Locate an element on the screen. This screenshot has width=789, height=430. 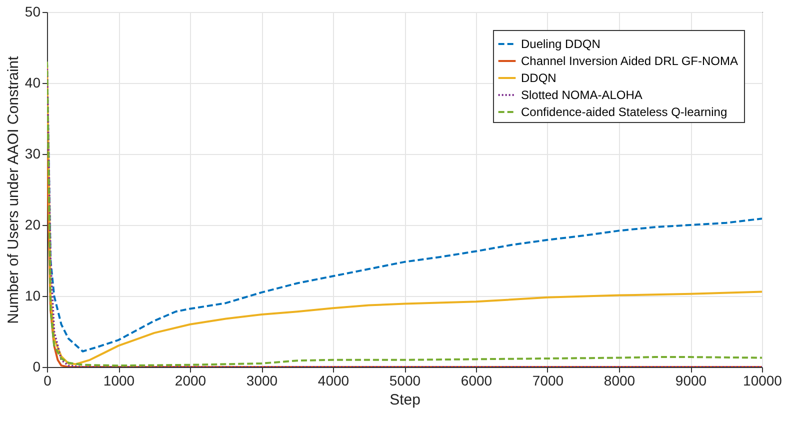
x-axis-title: Step is located at coordinates (405, 400).